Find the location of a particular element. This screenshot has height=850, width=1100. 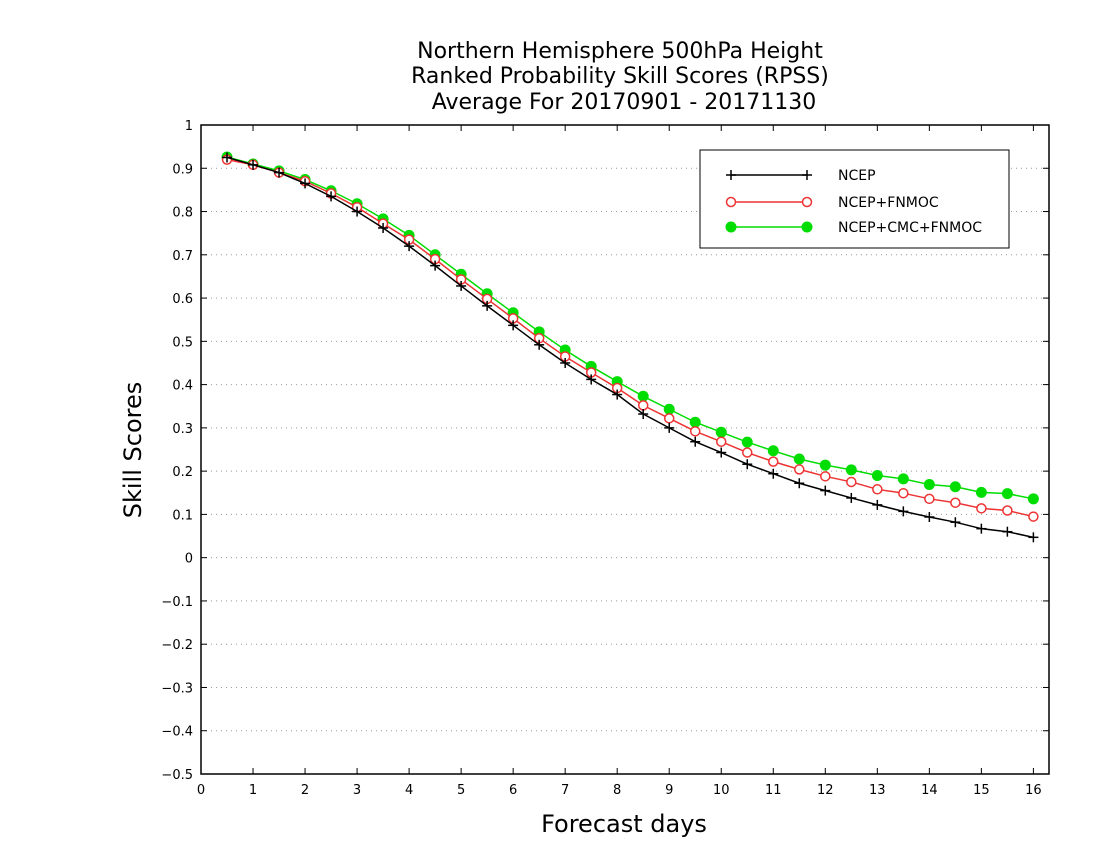

x-tick-label-16: 16 is located at coordinates (1033, 790).